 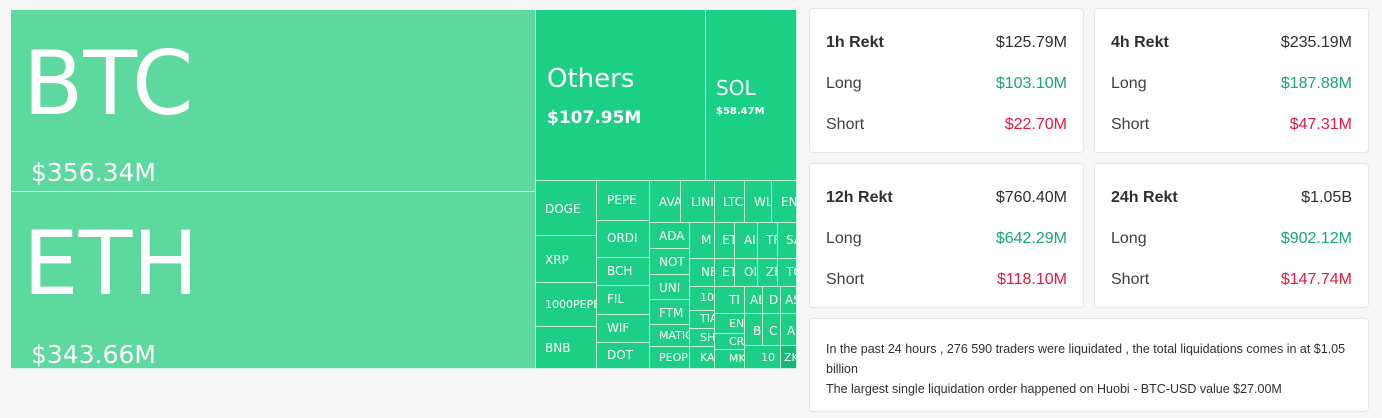 I want to click on tile-ne: NE, so click(x=702, y=273).